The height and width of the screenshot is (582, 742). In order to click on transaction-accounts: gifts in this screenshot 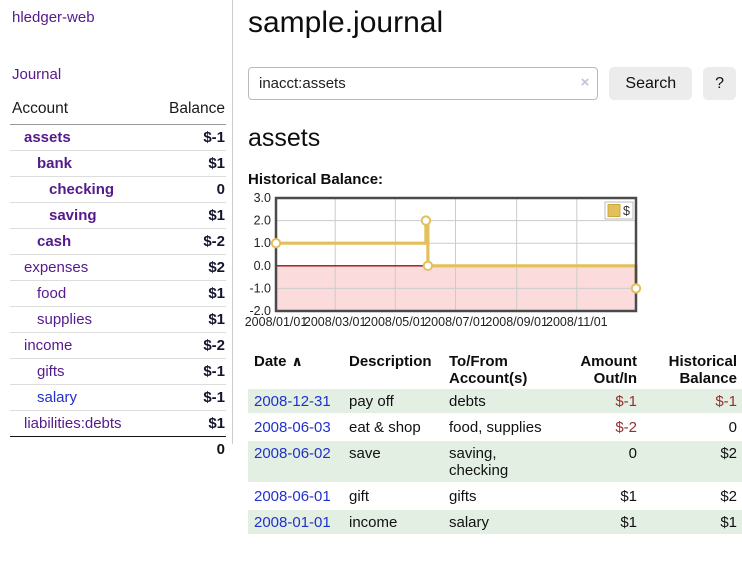, I will do `click(500, 496)`.